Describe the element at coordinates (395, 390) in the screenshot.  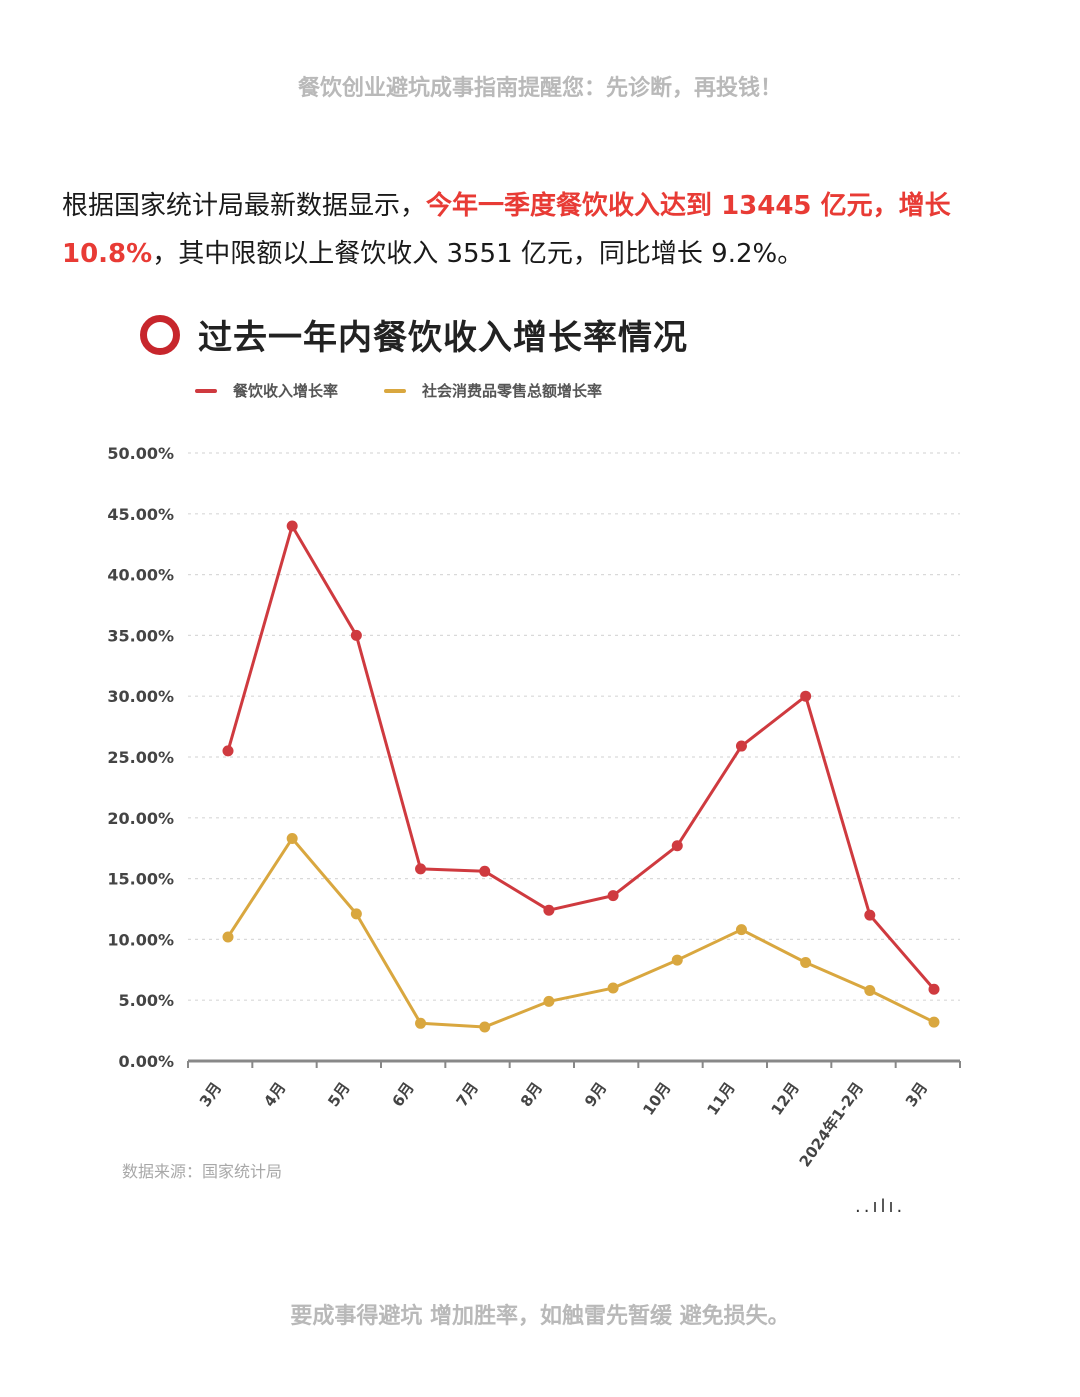
I see `legend-swatch-gold` at that location.